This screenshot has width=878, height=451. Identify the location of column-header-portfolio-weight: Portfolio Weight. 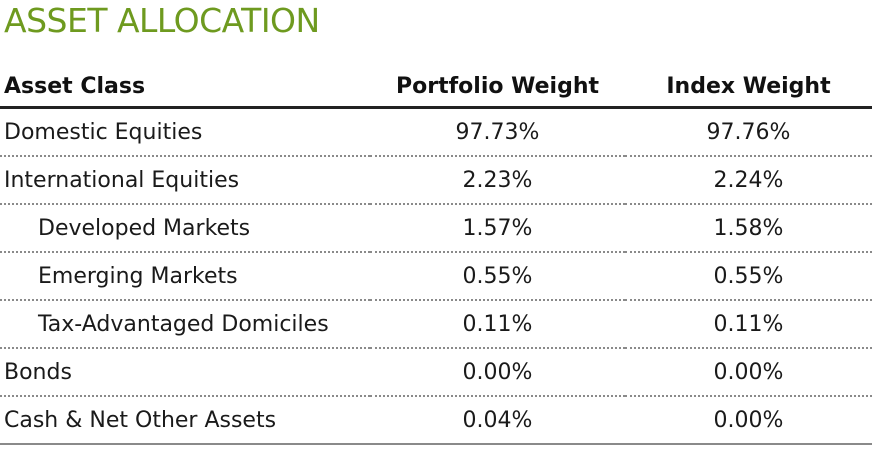
(497, 87).